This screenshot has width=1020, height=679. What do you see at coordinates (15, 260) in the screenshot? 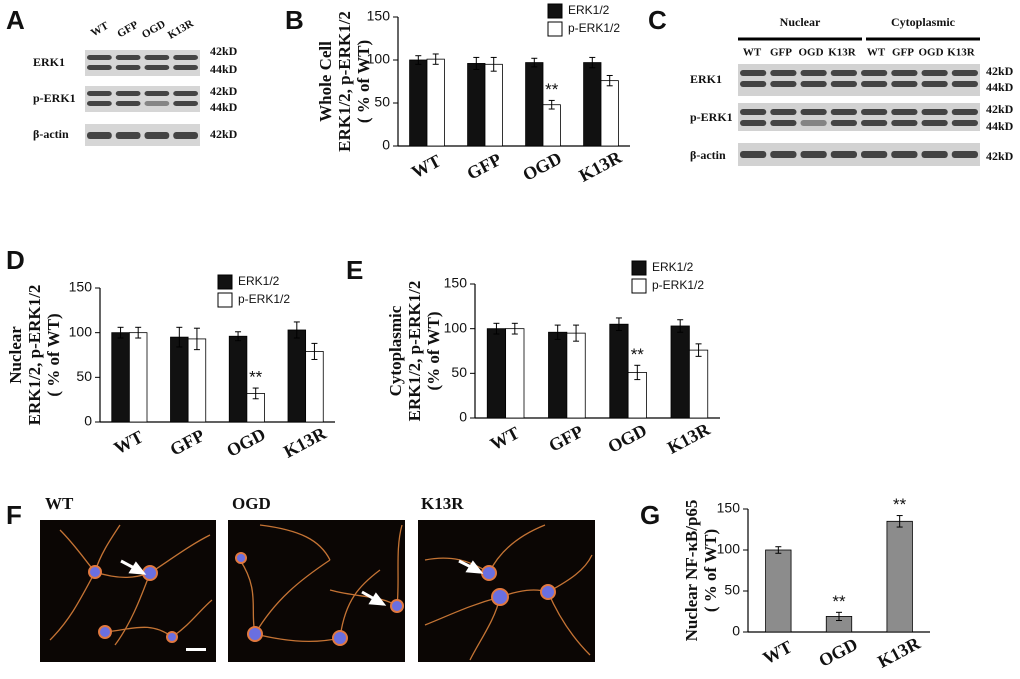
I see `panel-label: D` at bounding box center [15, 260].